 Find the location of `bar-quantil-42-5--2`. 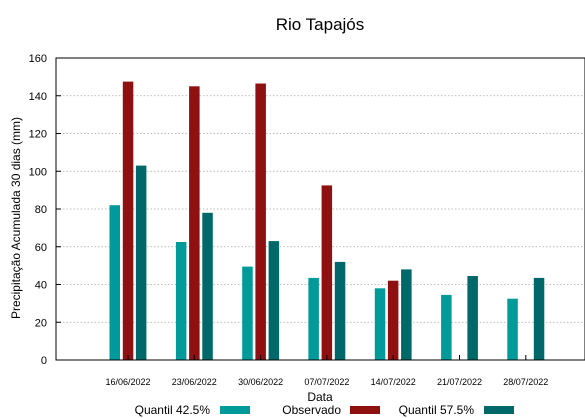

bar-quantil-42-5--2 is located at coordinates (247, 313).